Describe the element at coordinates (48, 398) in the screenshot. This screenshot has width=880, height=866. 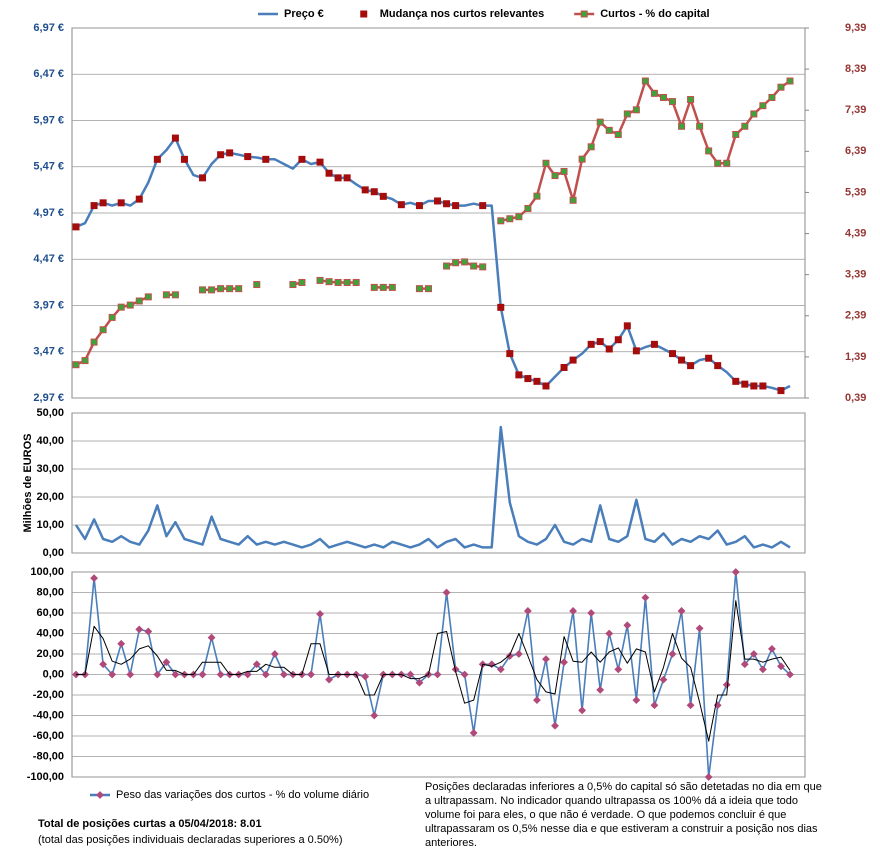
I see `y-tick-label: 2,97 €` at that location.